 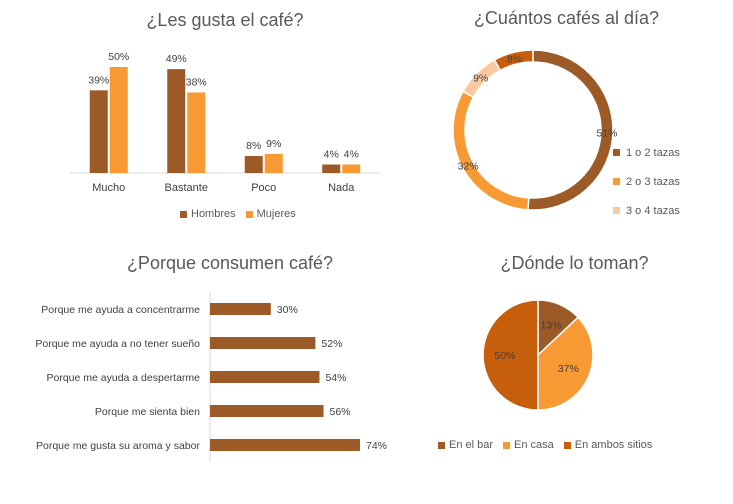 I want to click on legend-item-hombres: Hombres, so click(x=208, y=214).